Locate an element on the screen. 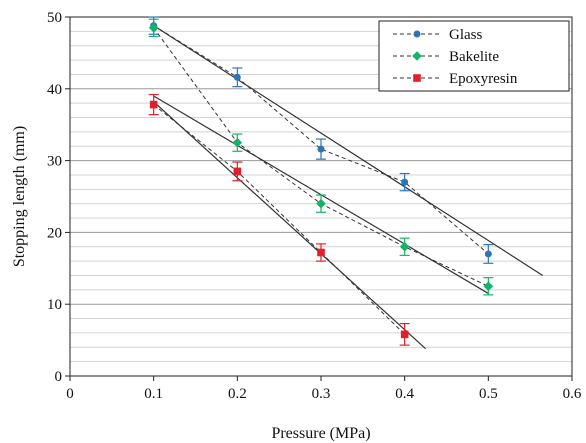 Image resolution: width=586 pixels, height=443 pixels. x-tick-label: 0.5 is located at coordinates (488, 394).